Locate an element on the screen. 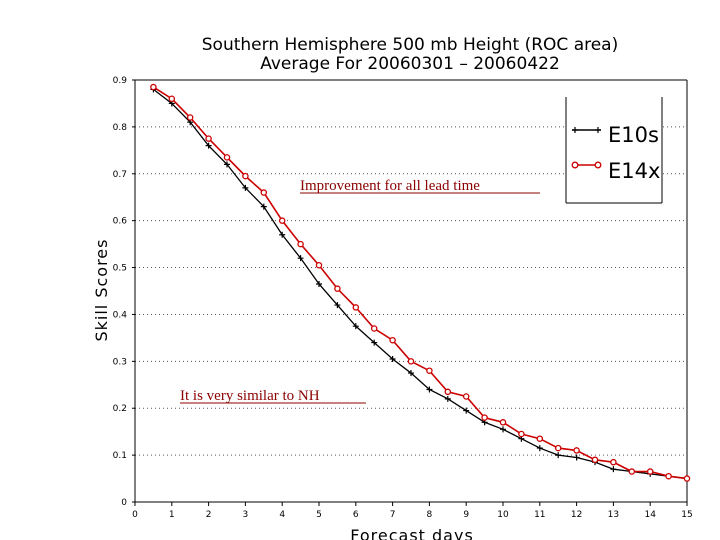 The width and height of the screenshot is (720, 540). x-tick-label: 12 is located at coordinates (576, 515).